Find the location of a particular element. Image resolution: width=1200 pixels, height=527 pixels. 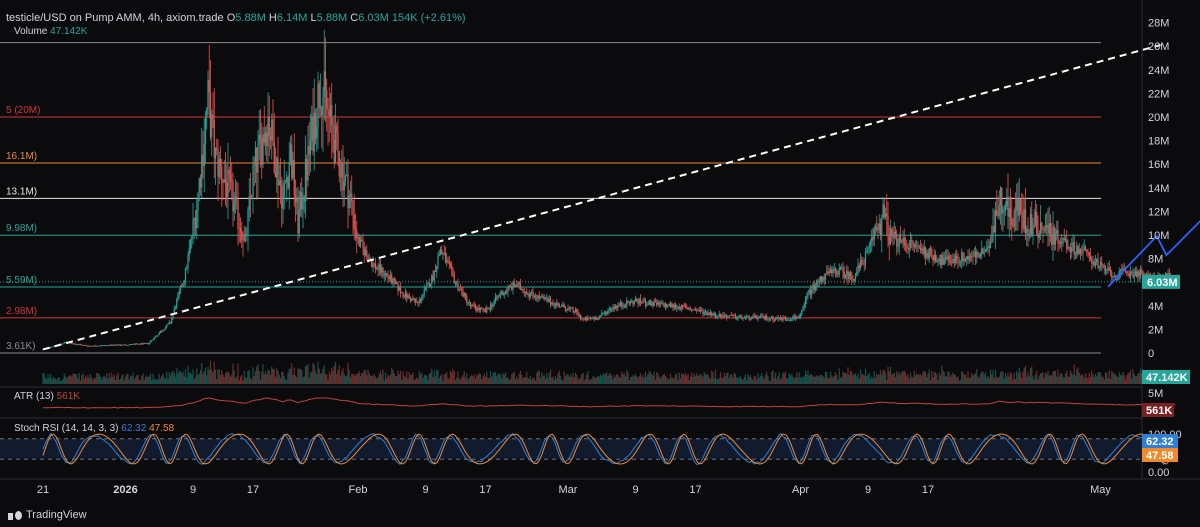

tradingview-logo: TradingView is located at coordinates (47, 515).